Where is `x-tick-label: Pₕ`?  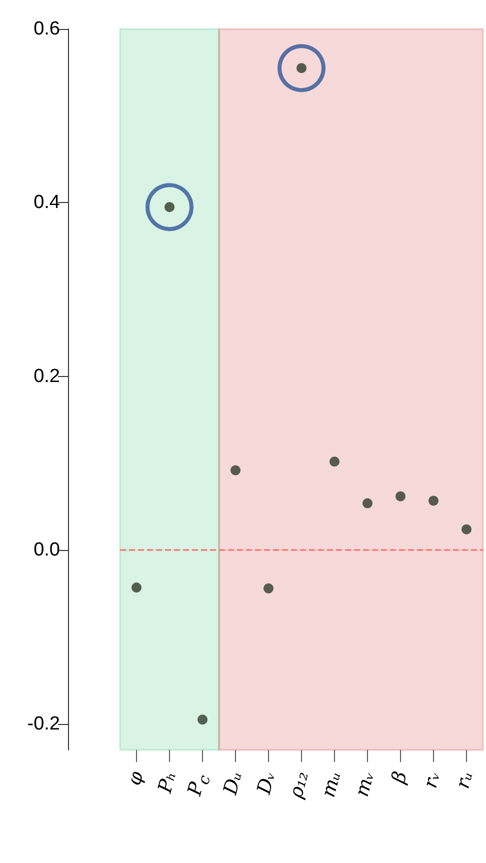
x-tick-label: Pₕ is located at coordinates (166, 782).